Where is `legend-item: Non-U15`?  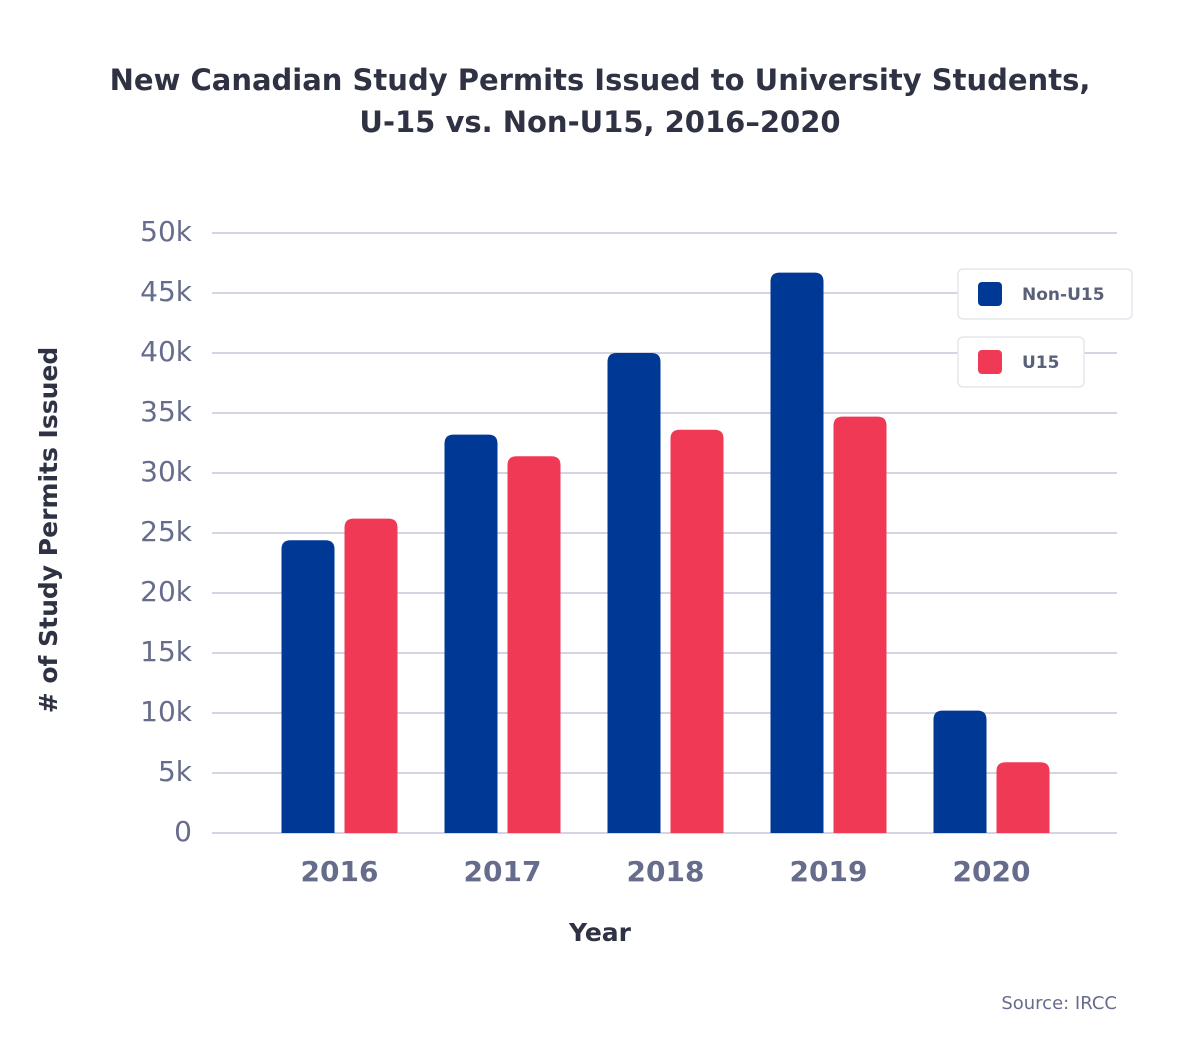 legend-item: Non-U15 is located at coordinates (1045, 294).